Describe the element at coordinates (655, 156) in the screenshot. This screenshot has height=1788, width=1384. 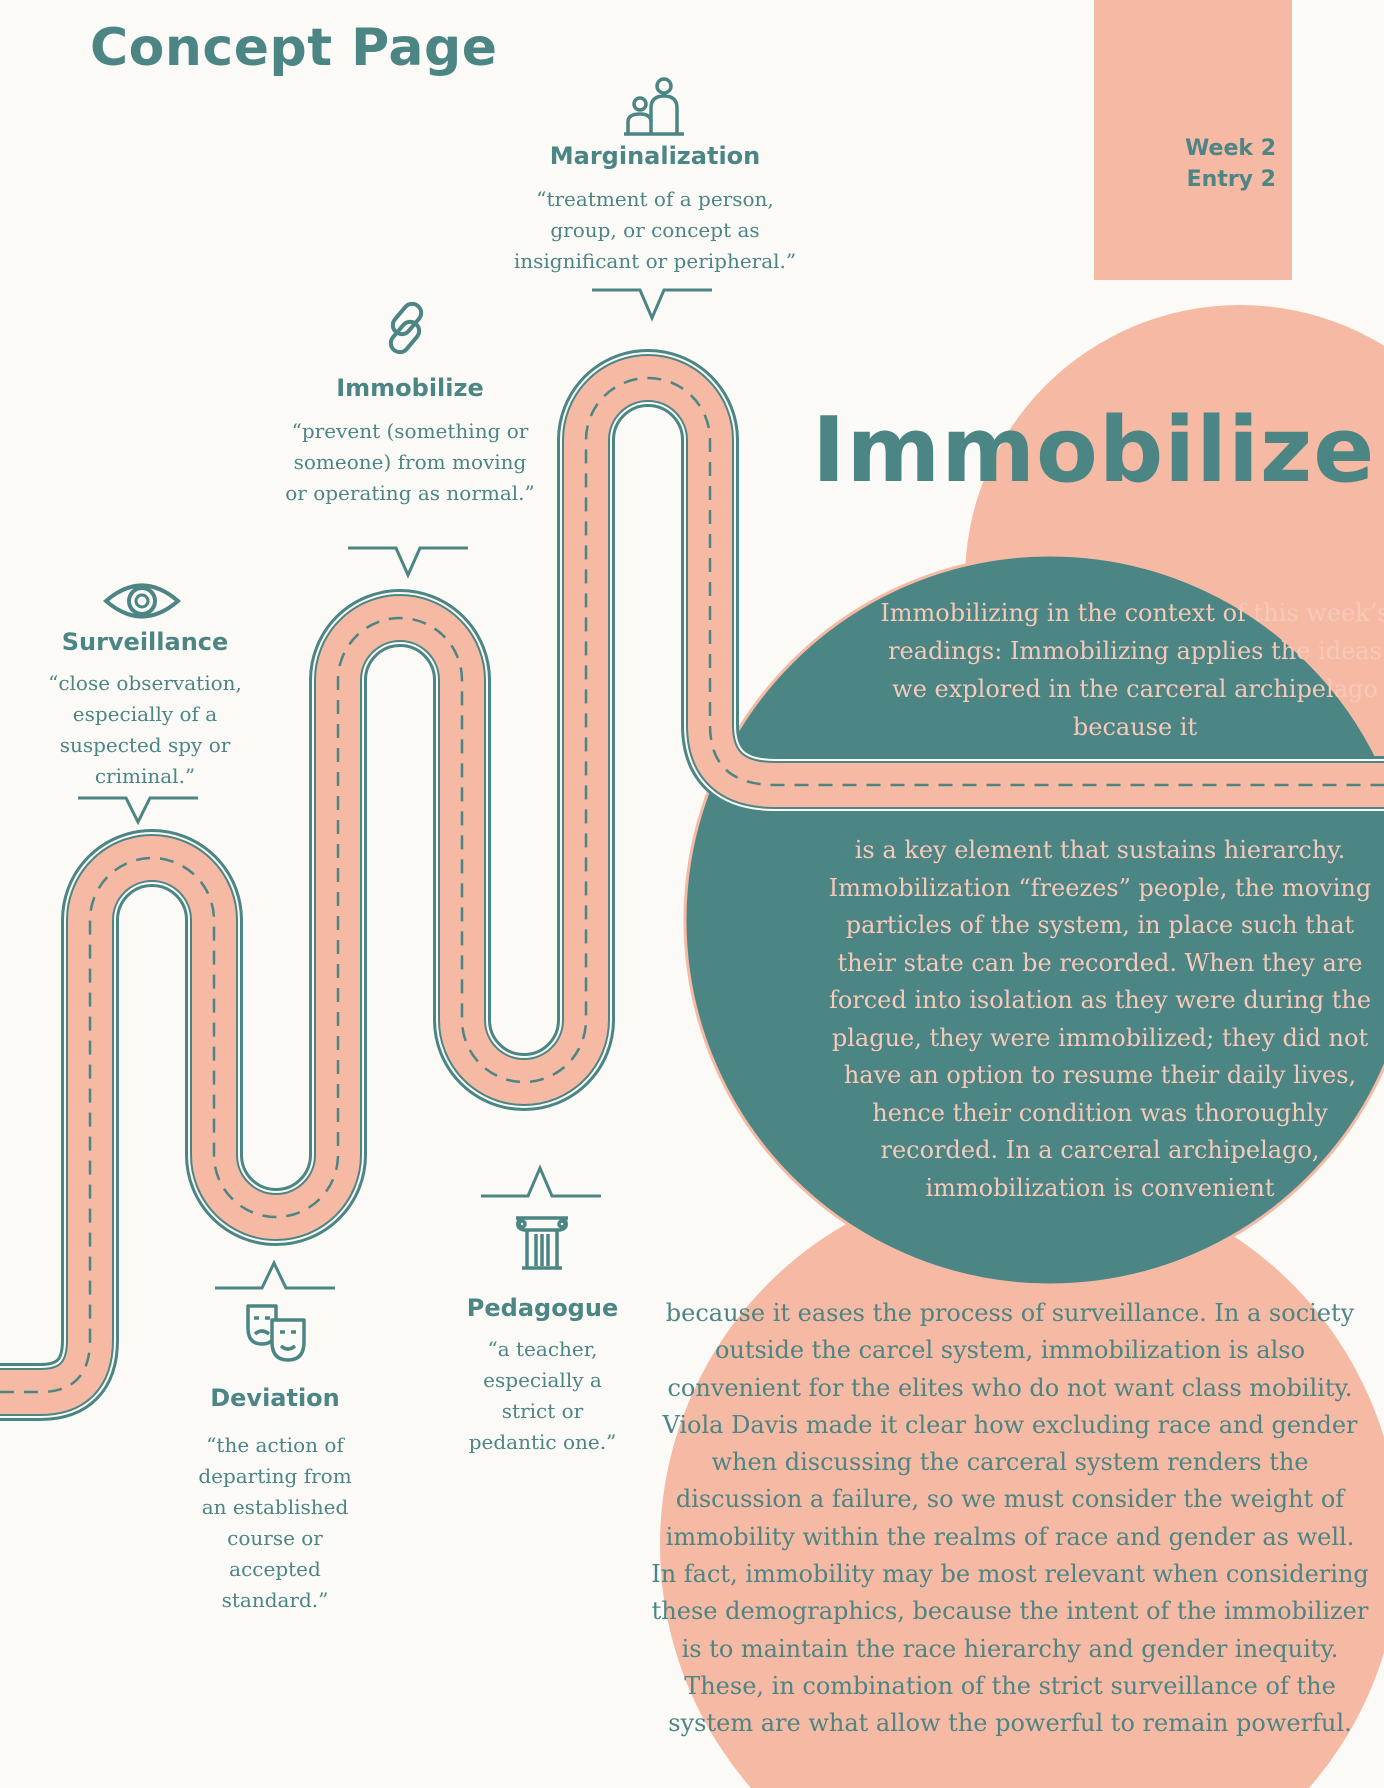
I see `term-name: Marginalization` at that location.